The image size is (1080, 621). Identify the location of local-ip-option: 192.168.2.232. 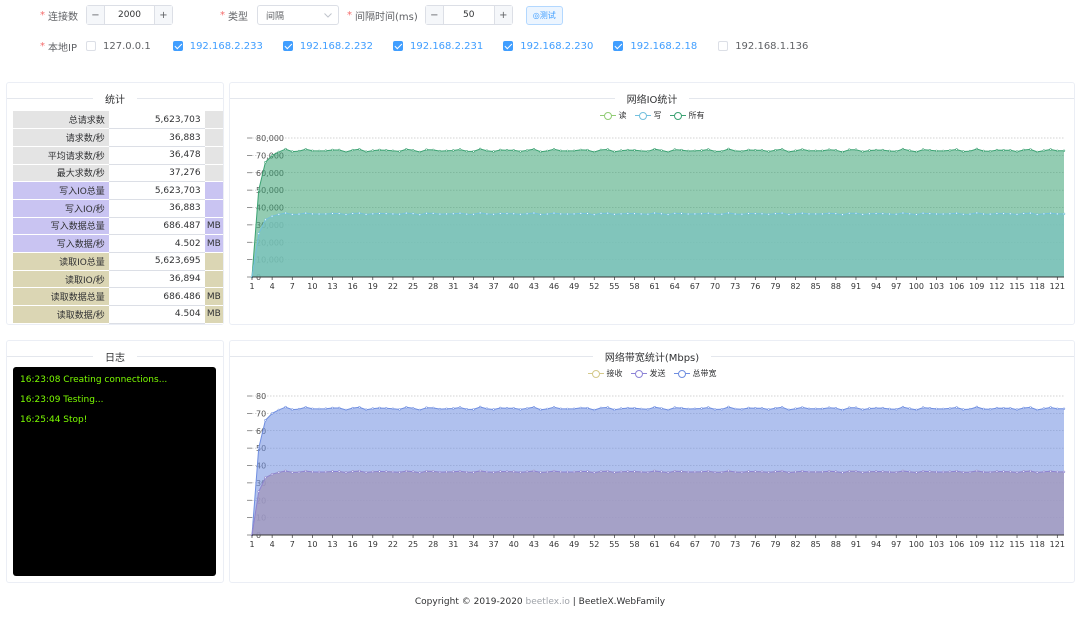
(327, 46).